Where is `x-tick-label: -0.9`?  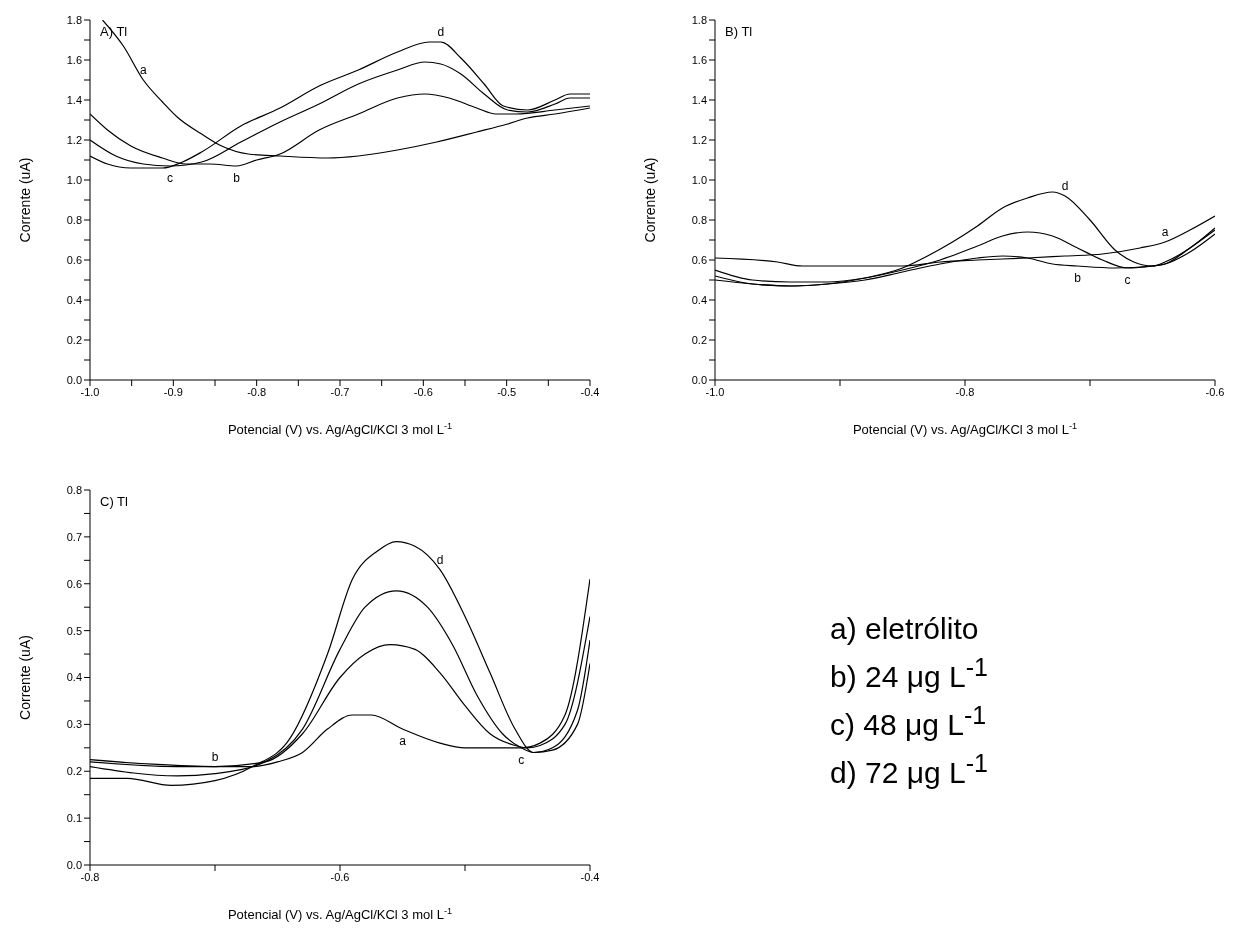
x-tick-label: -0.9 is located at coordinates (173, 391).